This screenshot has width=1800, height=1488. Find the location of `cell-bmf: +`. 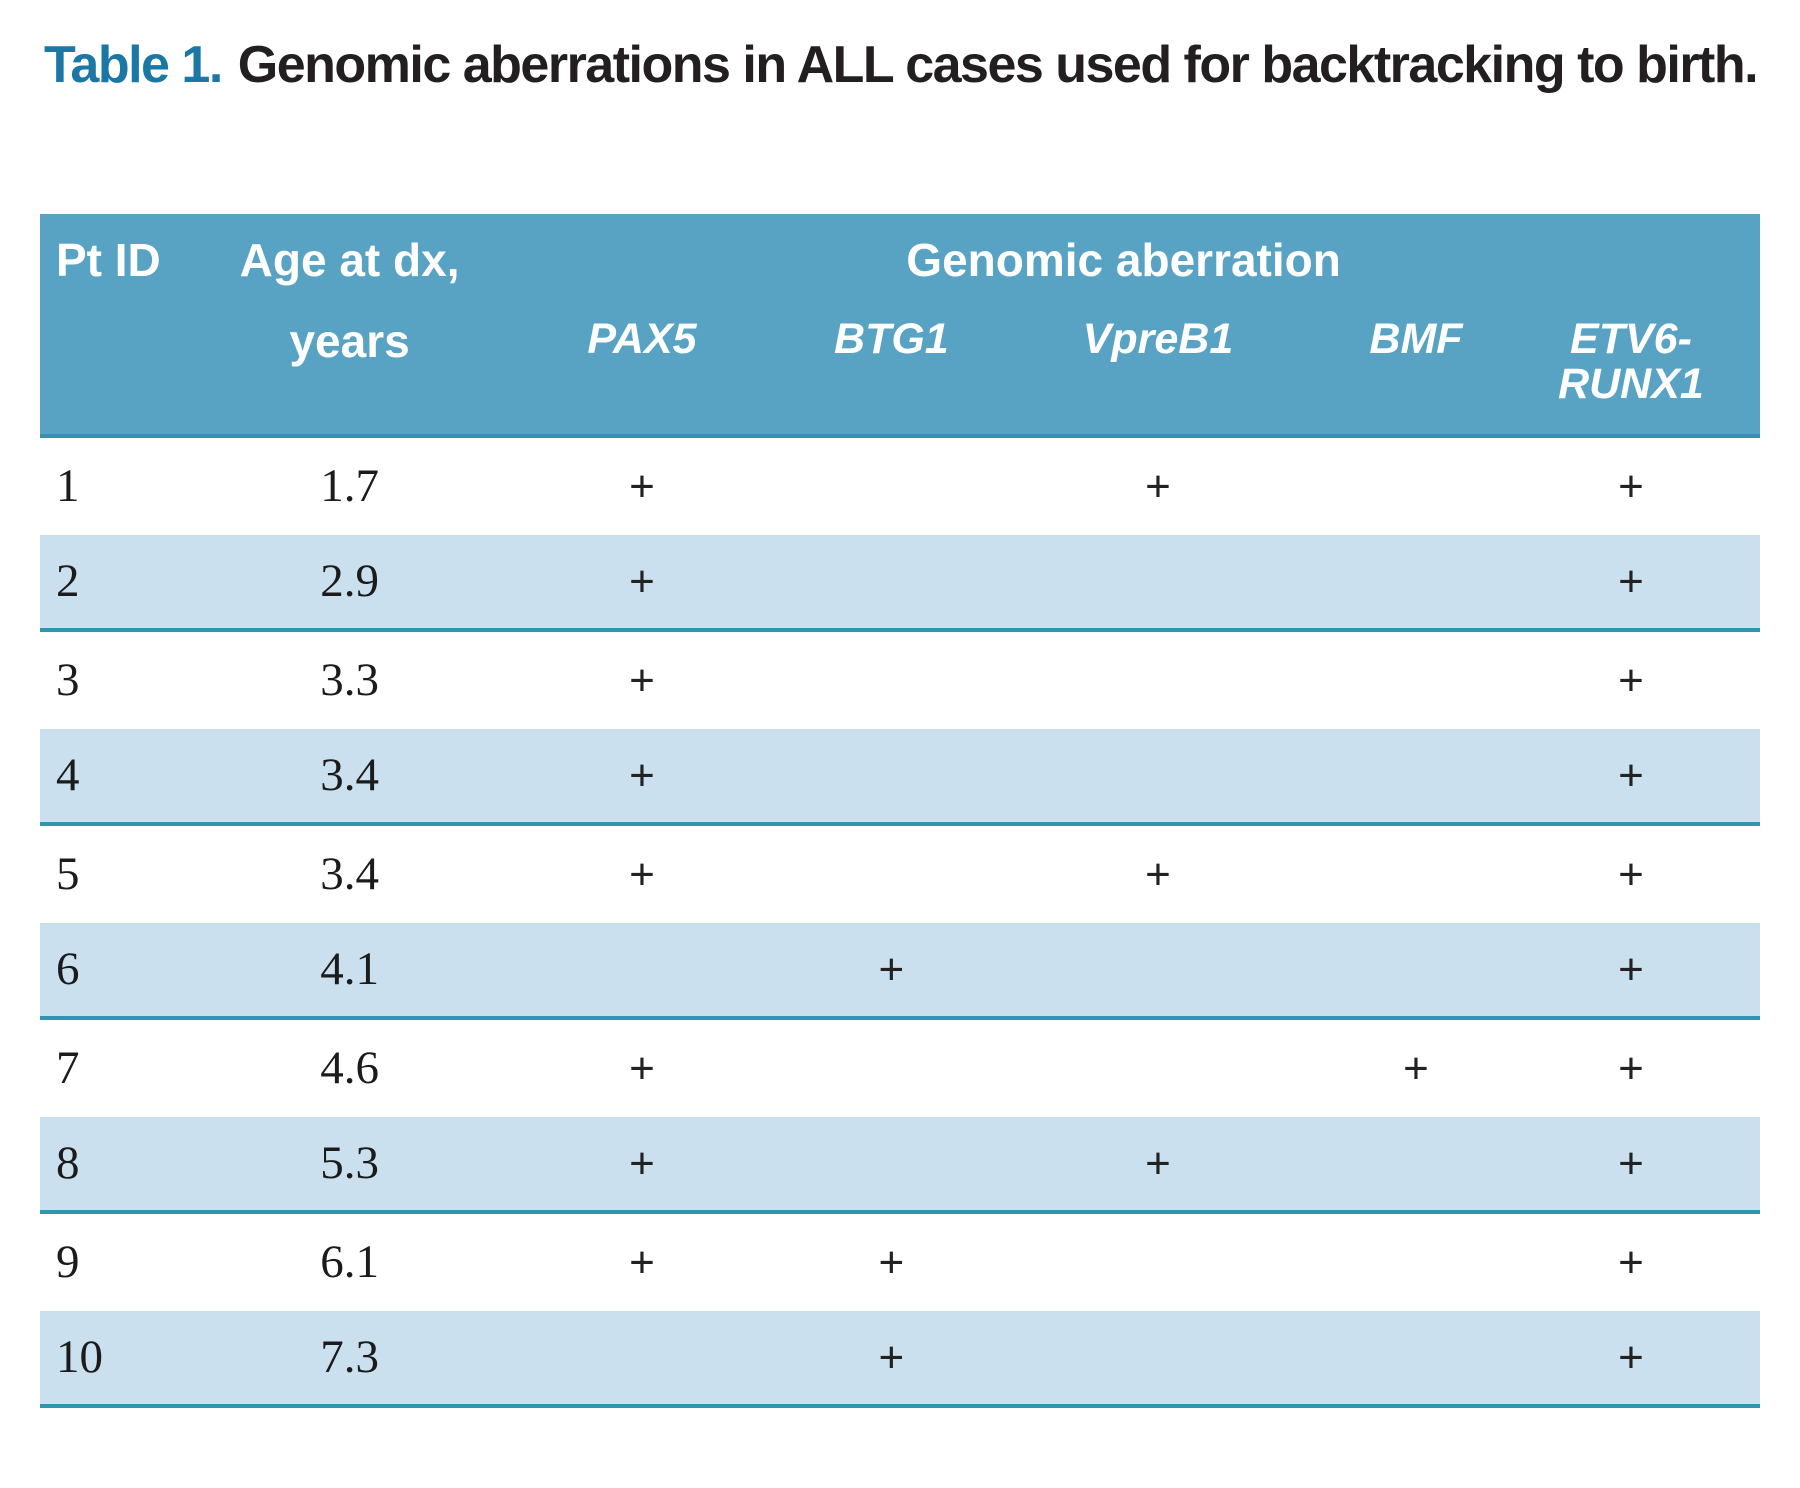

cell-bmf: + is located at coordinates (1416, 1068).